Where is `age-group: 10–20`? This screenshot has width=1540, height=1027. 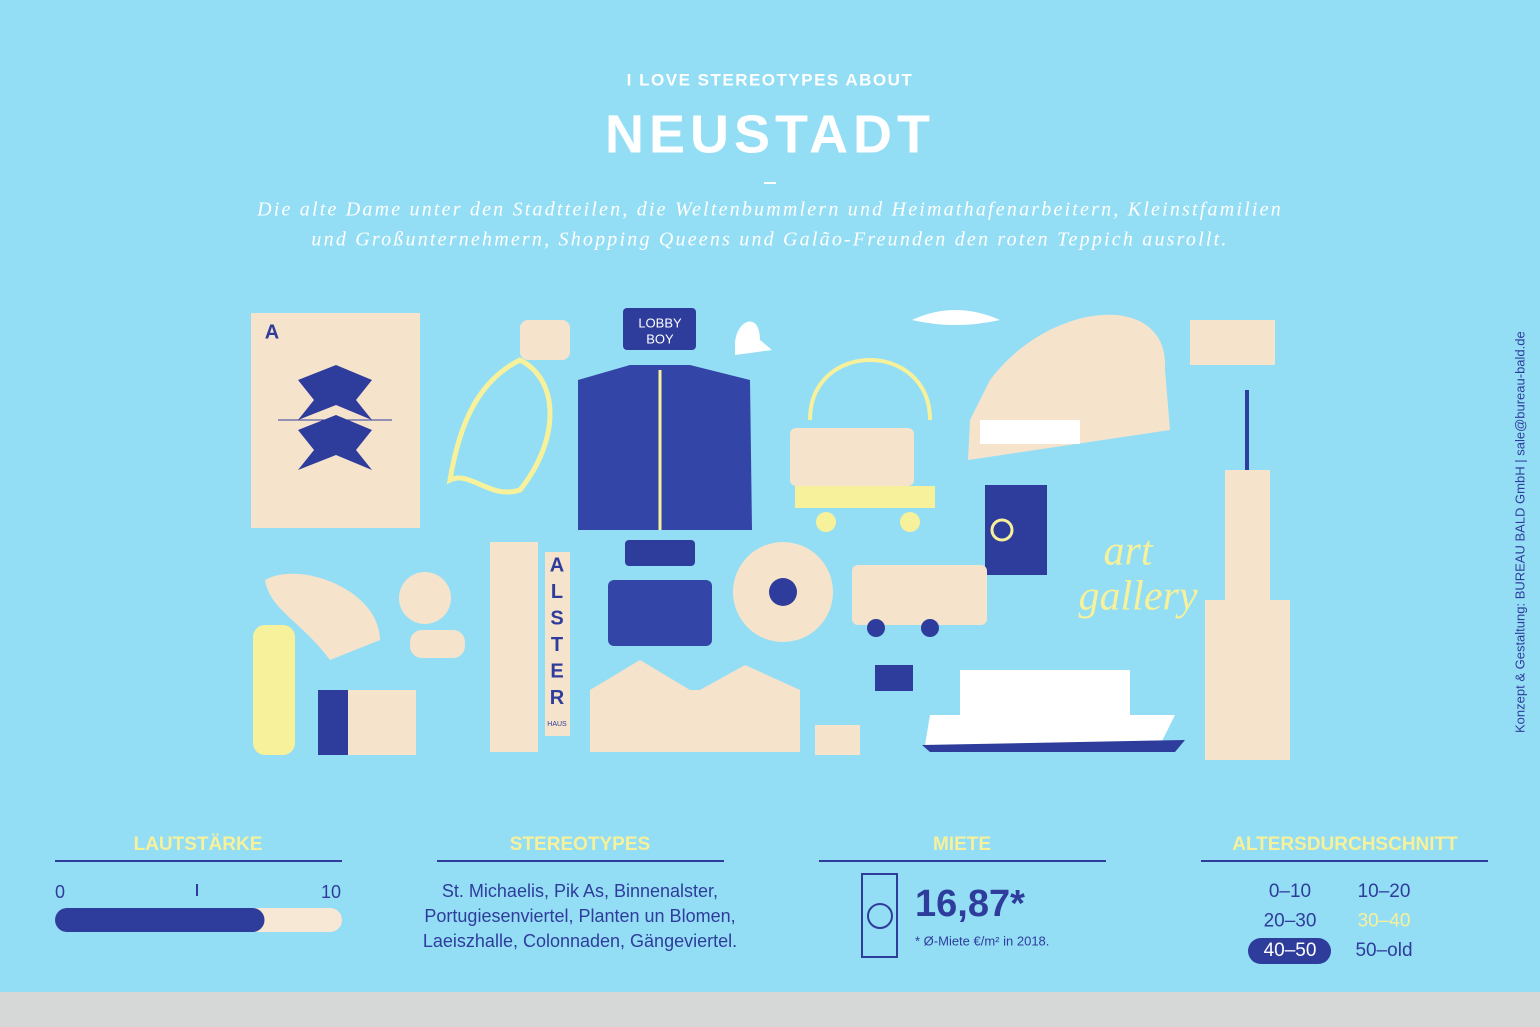 age-group: 10–20 is located at coordinates (1384, 891).